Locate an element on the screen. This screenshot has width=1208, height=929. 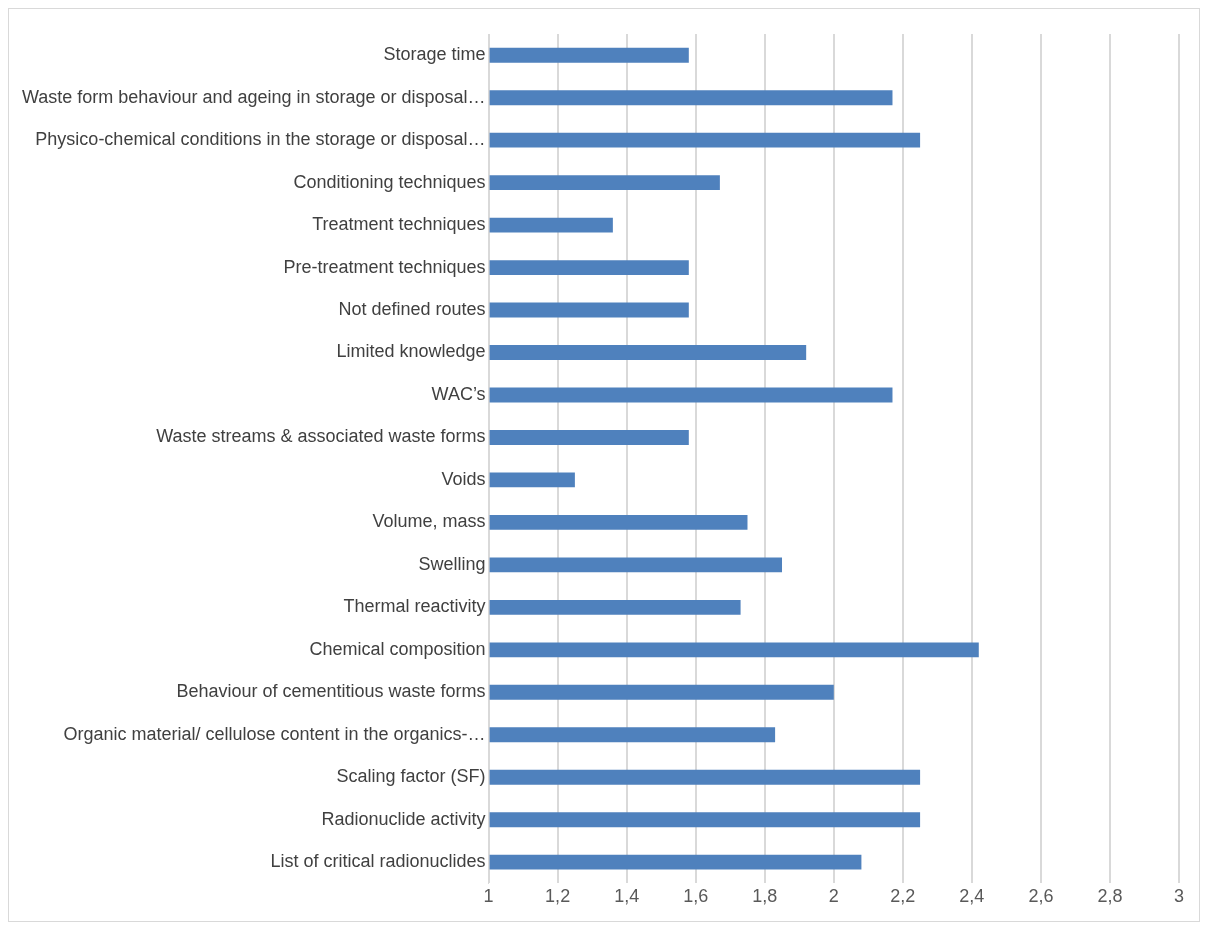
y-tick-label: Storage time is located at coordinates (434, 54).